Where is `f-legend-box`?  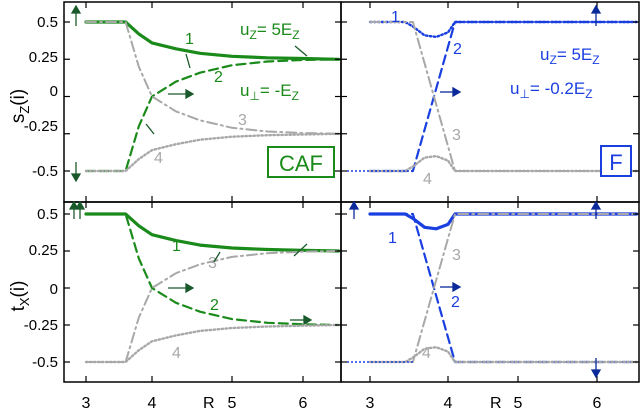 f-legend-box is located at coordinates (616, 161).